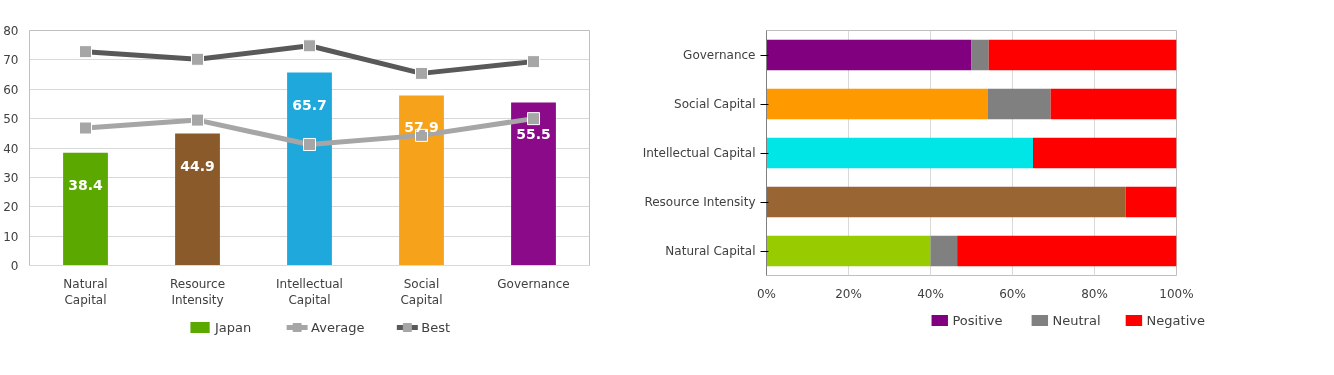 This screenshot has height=375, width=1334. What do you see at coordinates (309, 104) in the screenshot?
I see `data-label: 65.7` at bounding box center [309, 104].